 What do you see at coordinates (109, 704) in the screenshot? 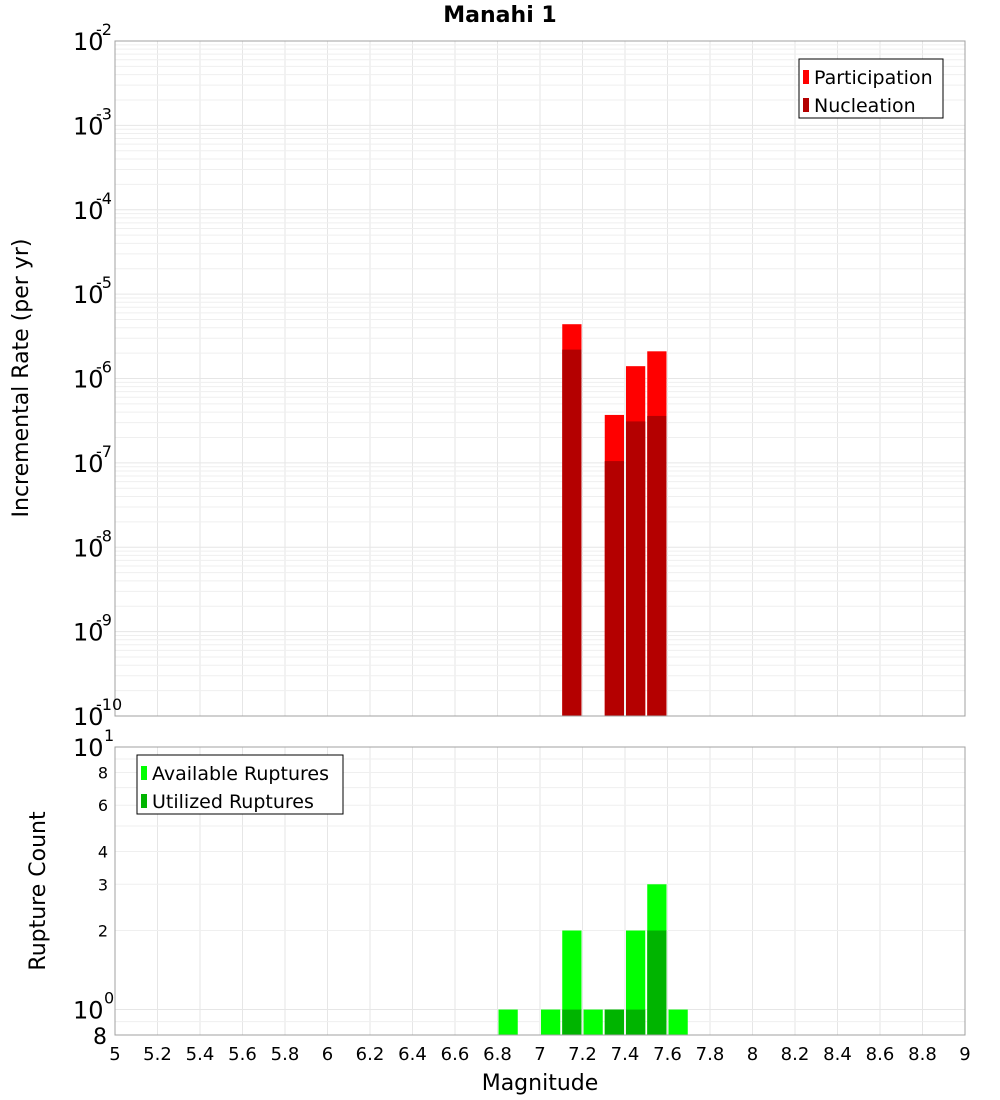
I see `top-ytick-exponent: -10` at bounding box center [109, 704].